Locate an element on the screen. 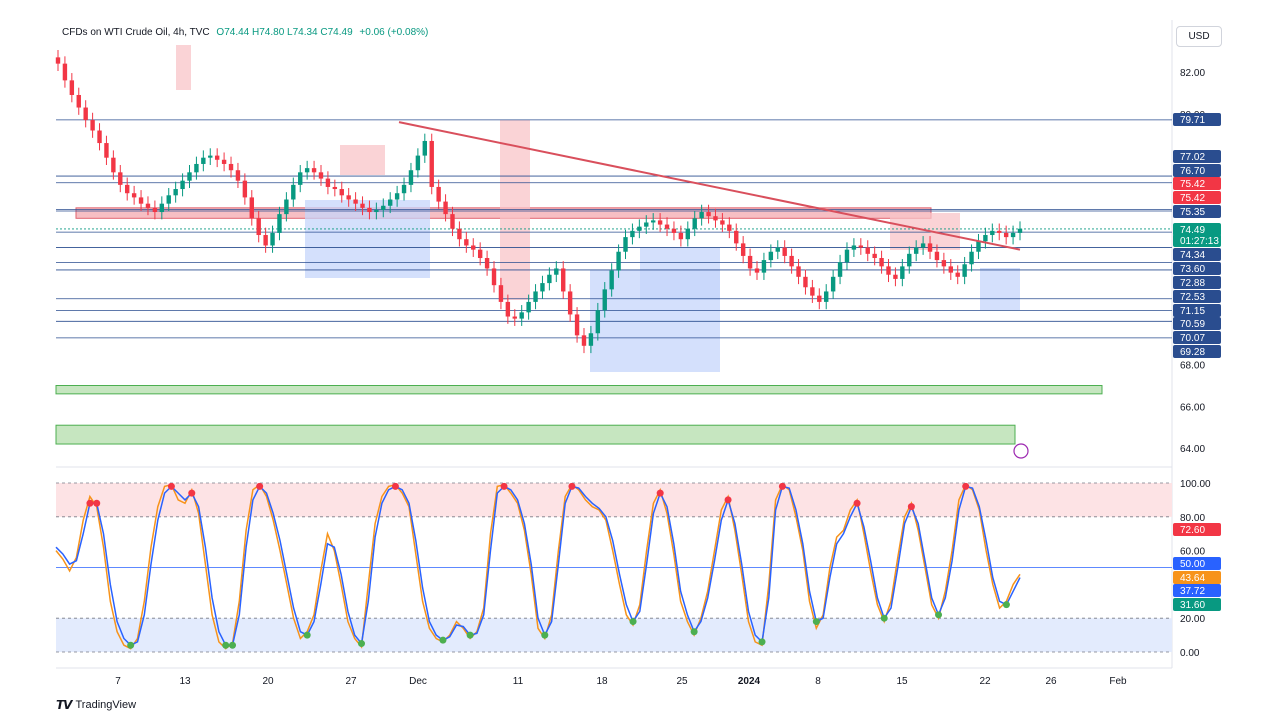 This screenshot has width=1280, height=720. footer: 𝙏𝙑 TradingView is located at coordinates (96, 705).